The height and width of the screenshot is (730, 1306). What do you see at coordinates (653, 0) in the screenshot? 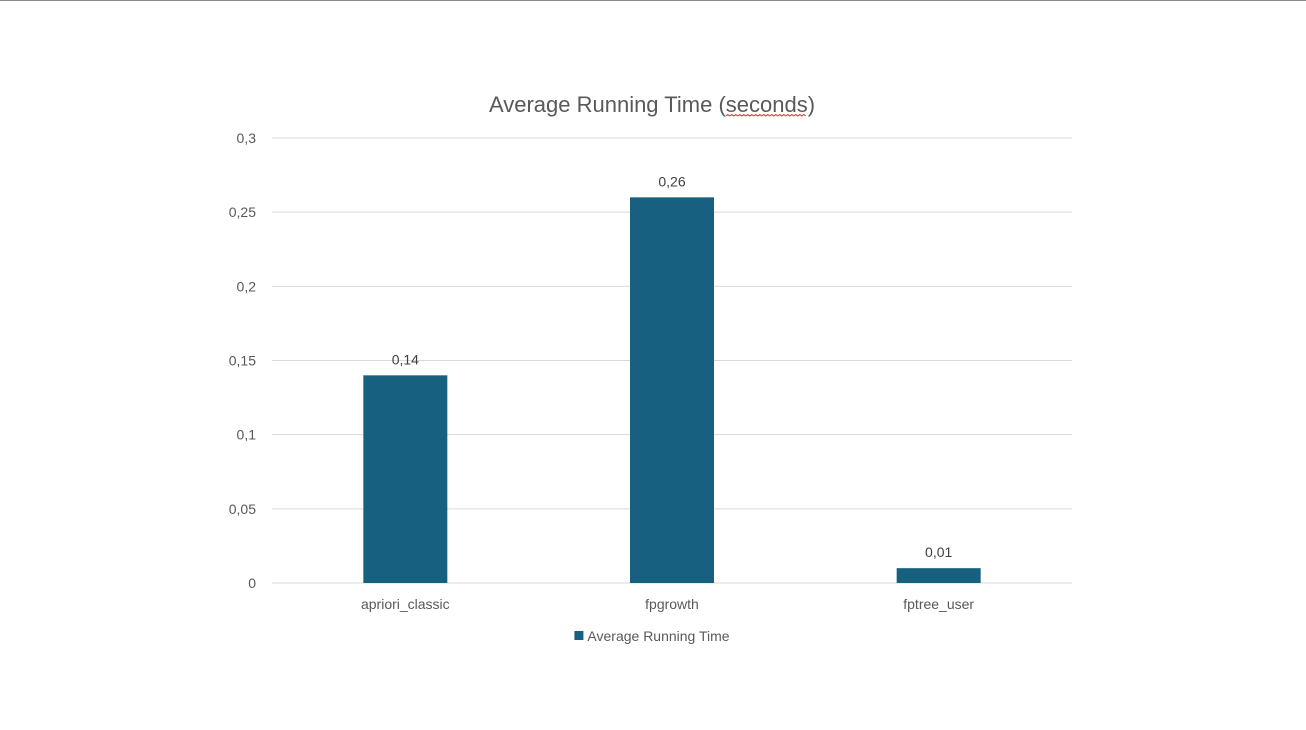
I see `window-top-border` at bounding box center [653, 0].